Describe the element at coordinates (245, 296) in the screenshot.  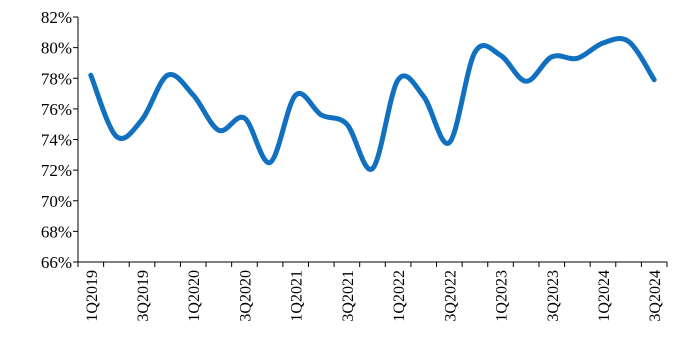
I see `x-tick-label: 3Q2020` at that location.